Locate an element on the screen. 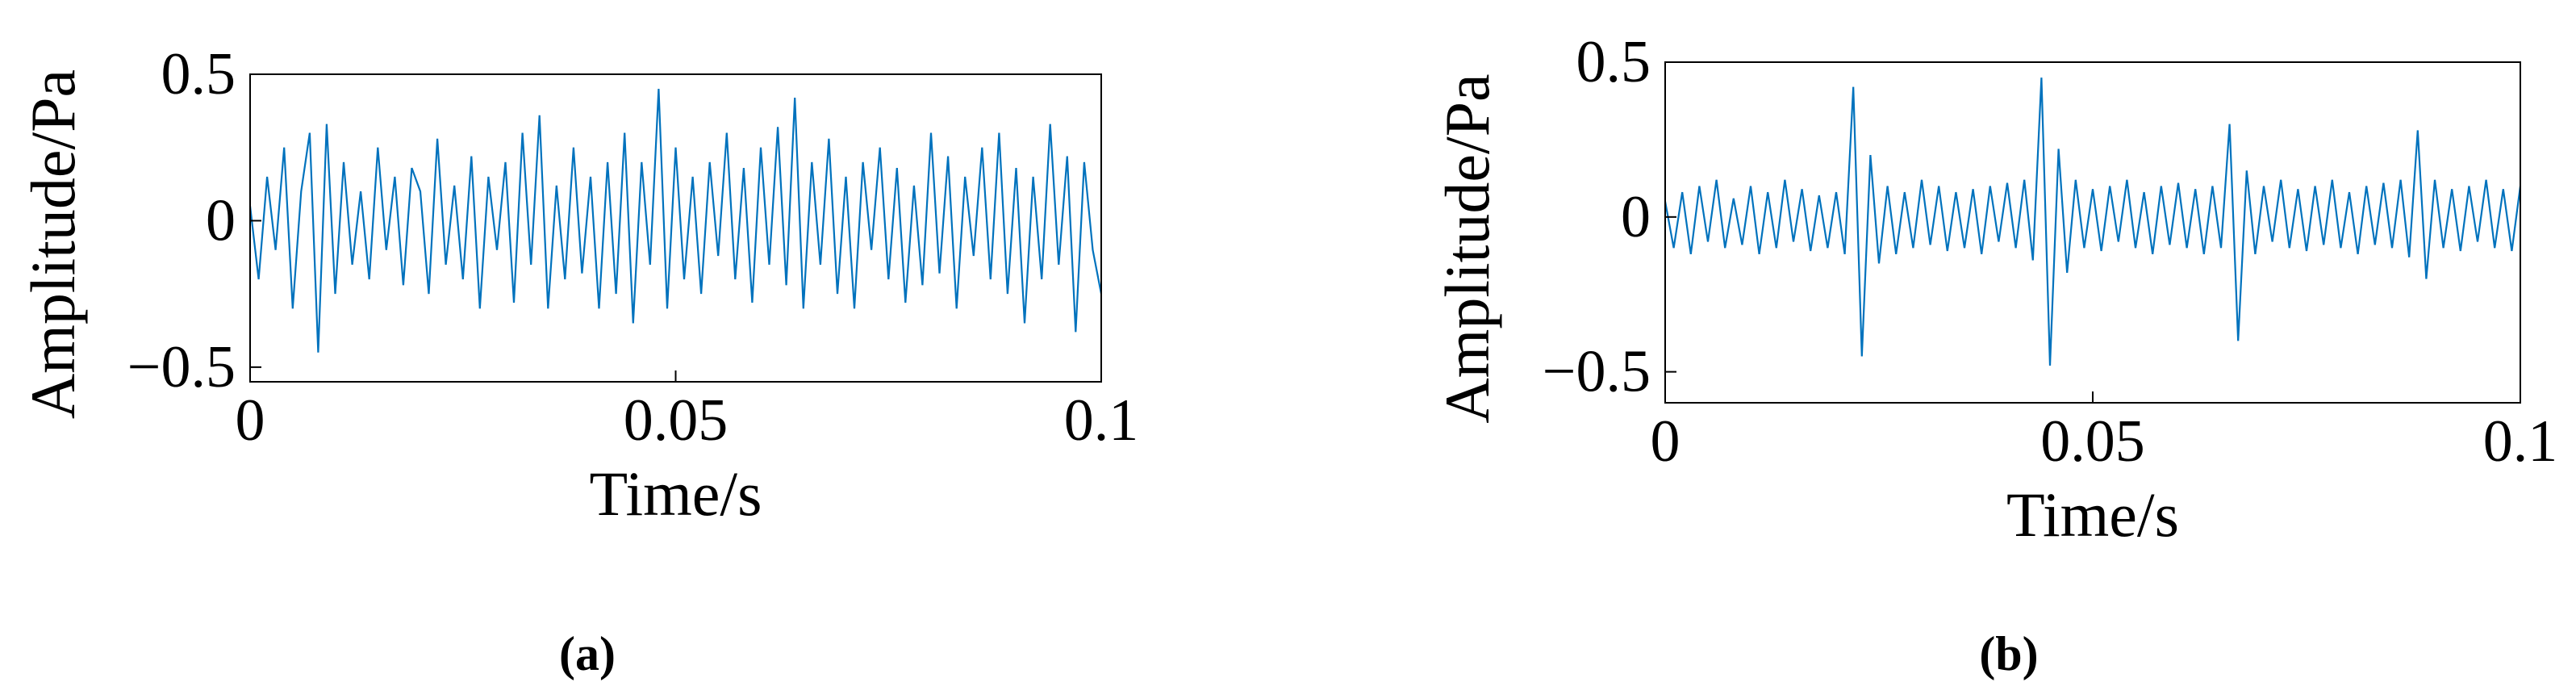 This screenshot has width=2576, height=699. caption: (a) is located at coordinates (587, 653).